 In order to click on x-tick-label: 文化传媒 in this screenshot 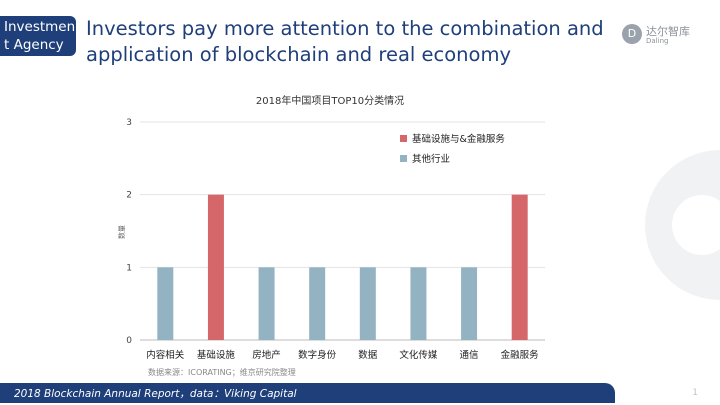, I will do `click(418, 355)`.